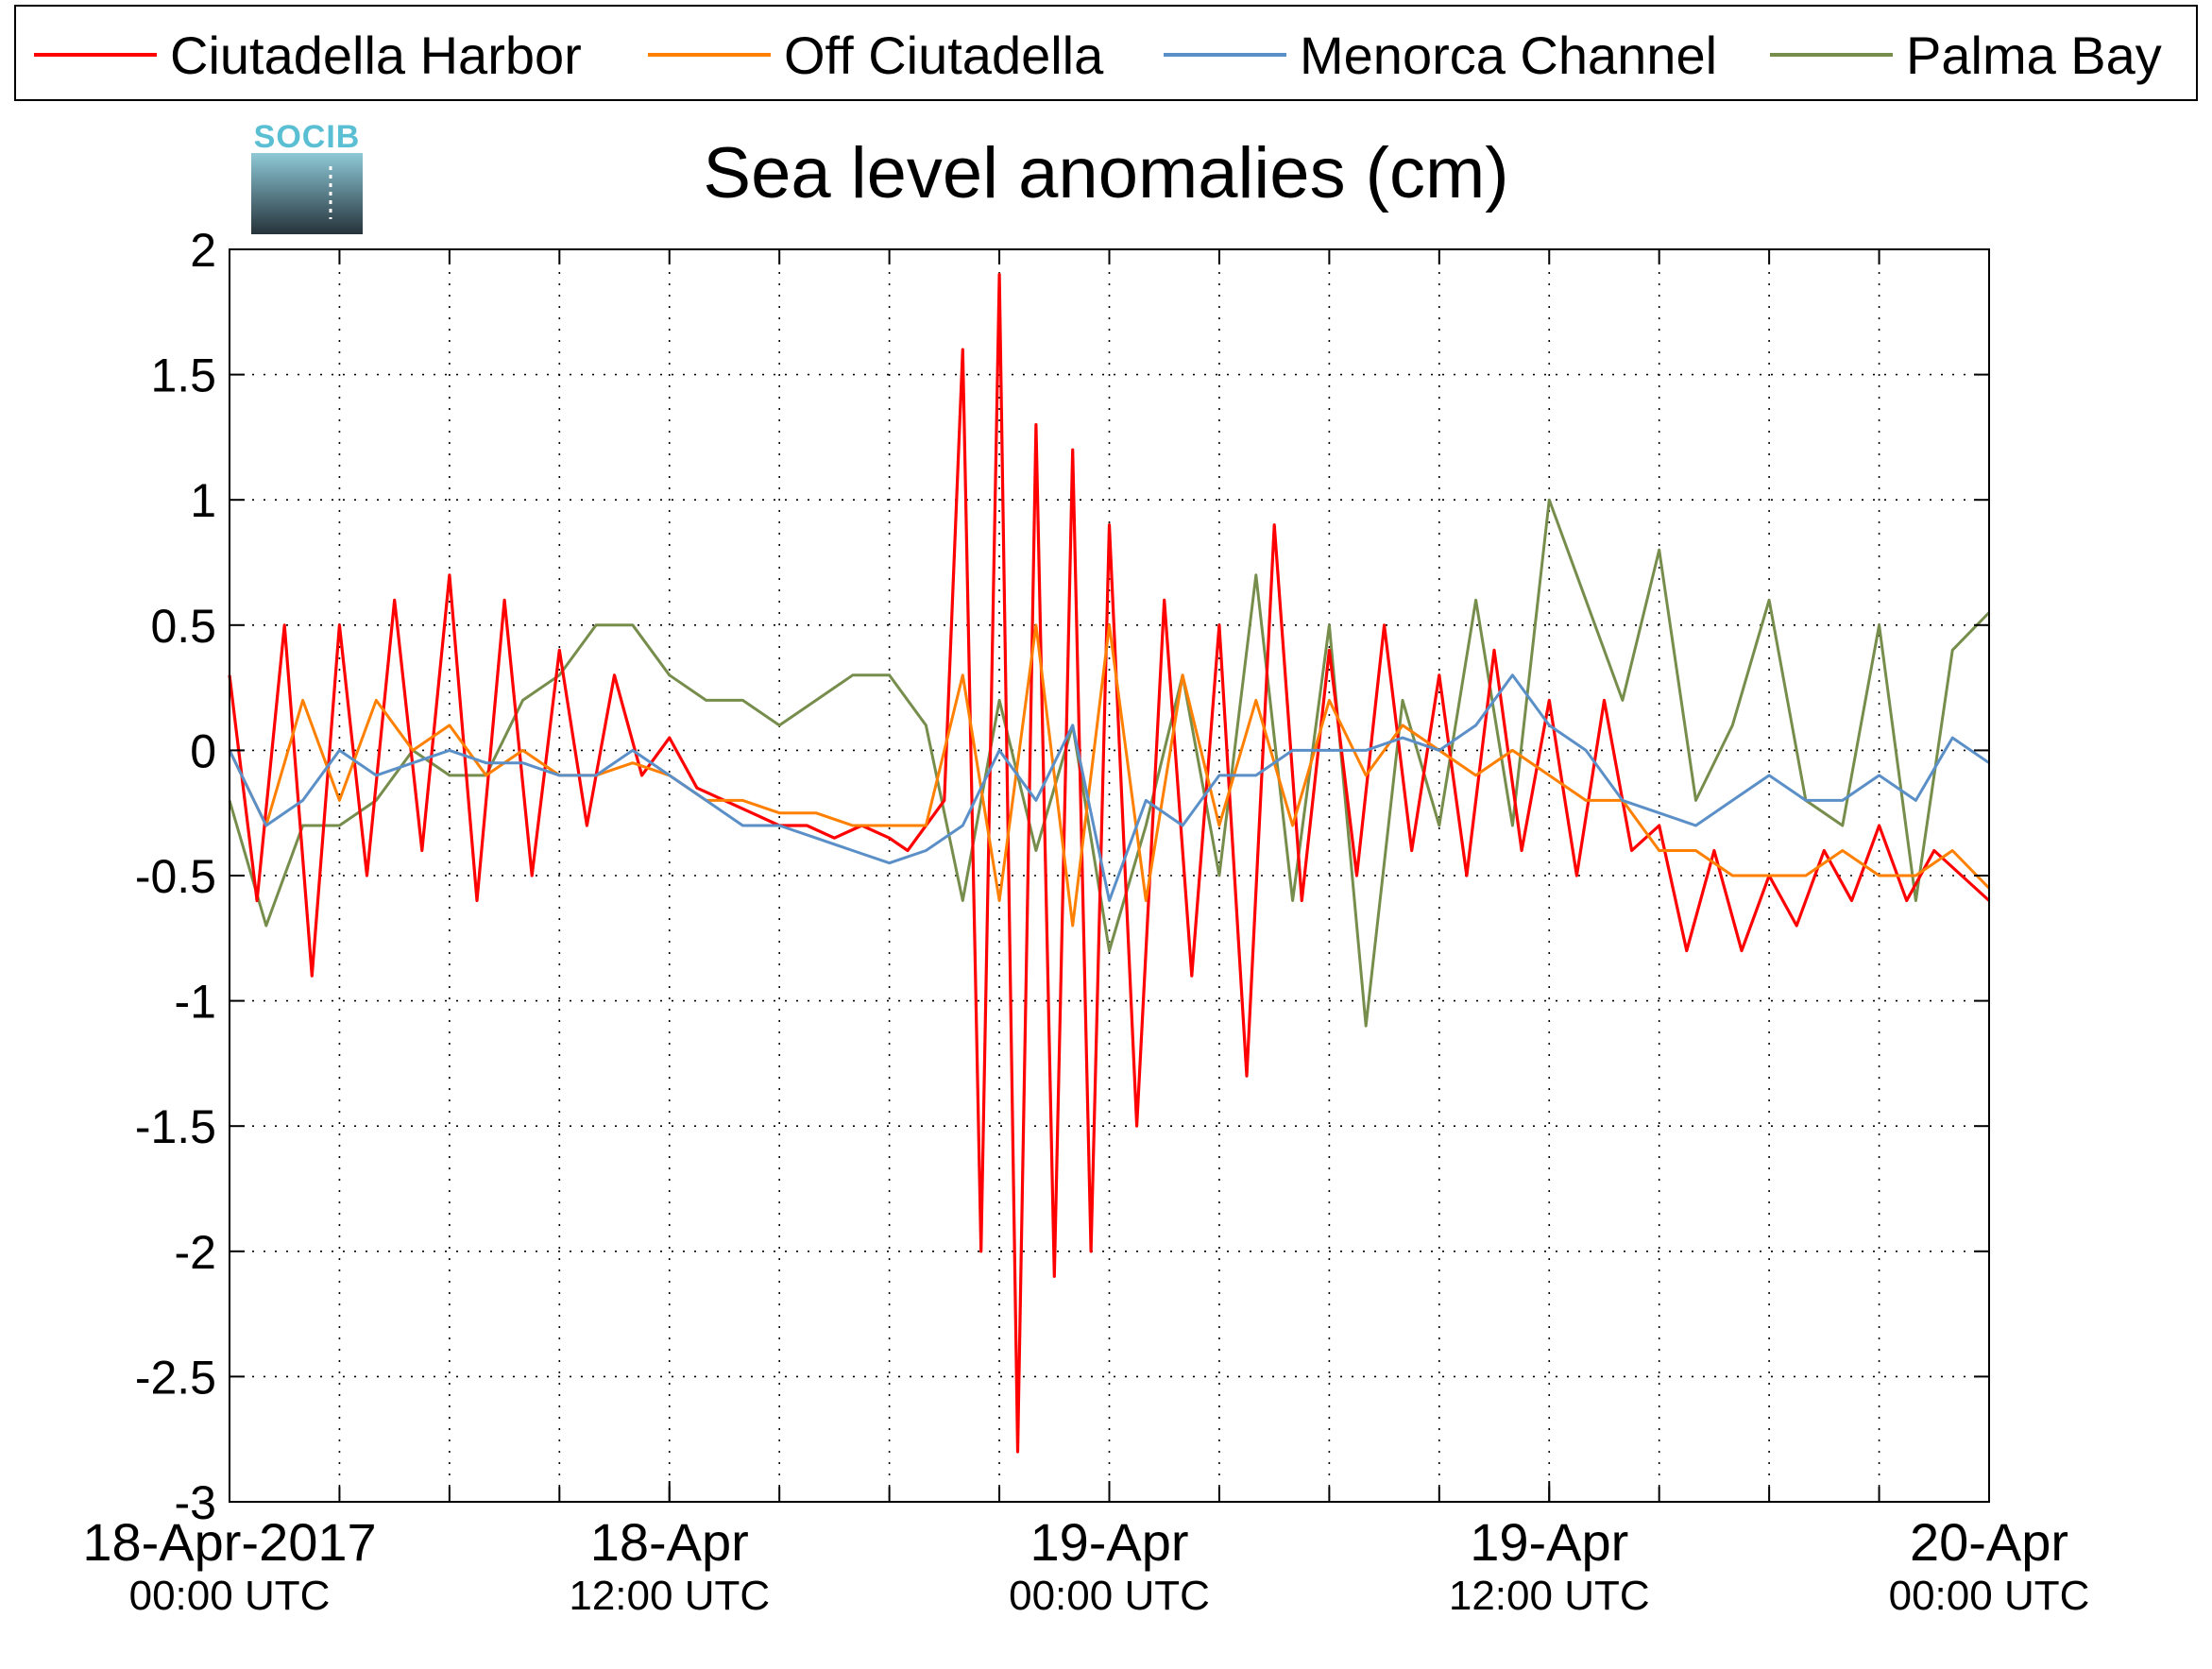  Describe the element at coordinates (195, 1002) in the screenshot. I see `y-tick-label: -1` at that location.